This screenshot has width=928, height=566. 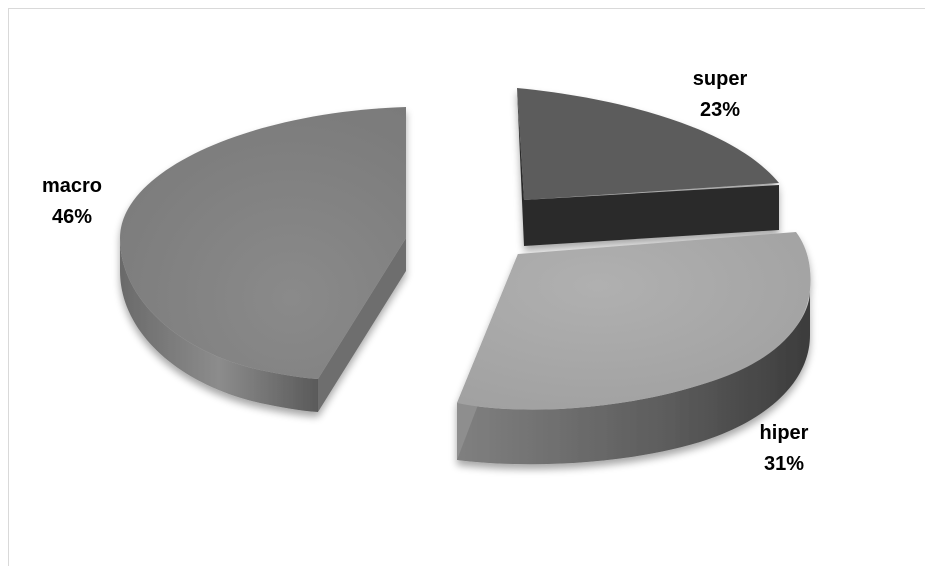 I want to click on pie-slice-super-side, so click(x=648, y=167).